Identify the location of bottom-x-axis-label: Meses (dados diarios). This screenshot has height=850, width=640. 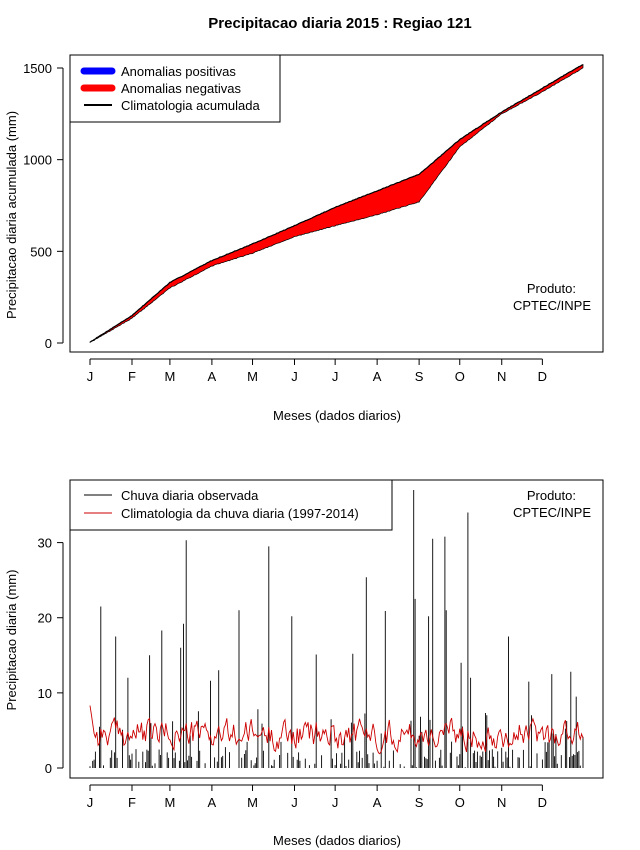
(337, 840).